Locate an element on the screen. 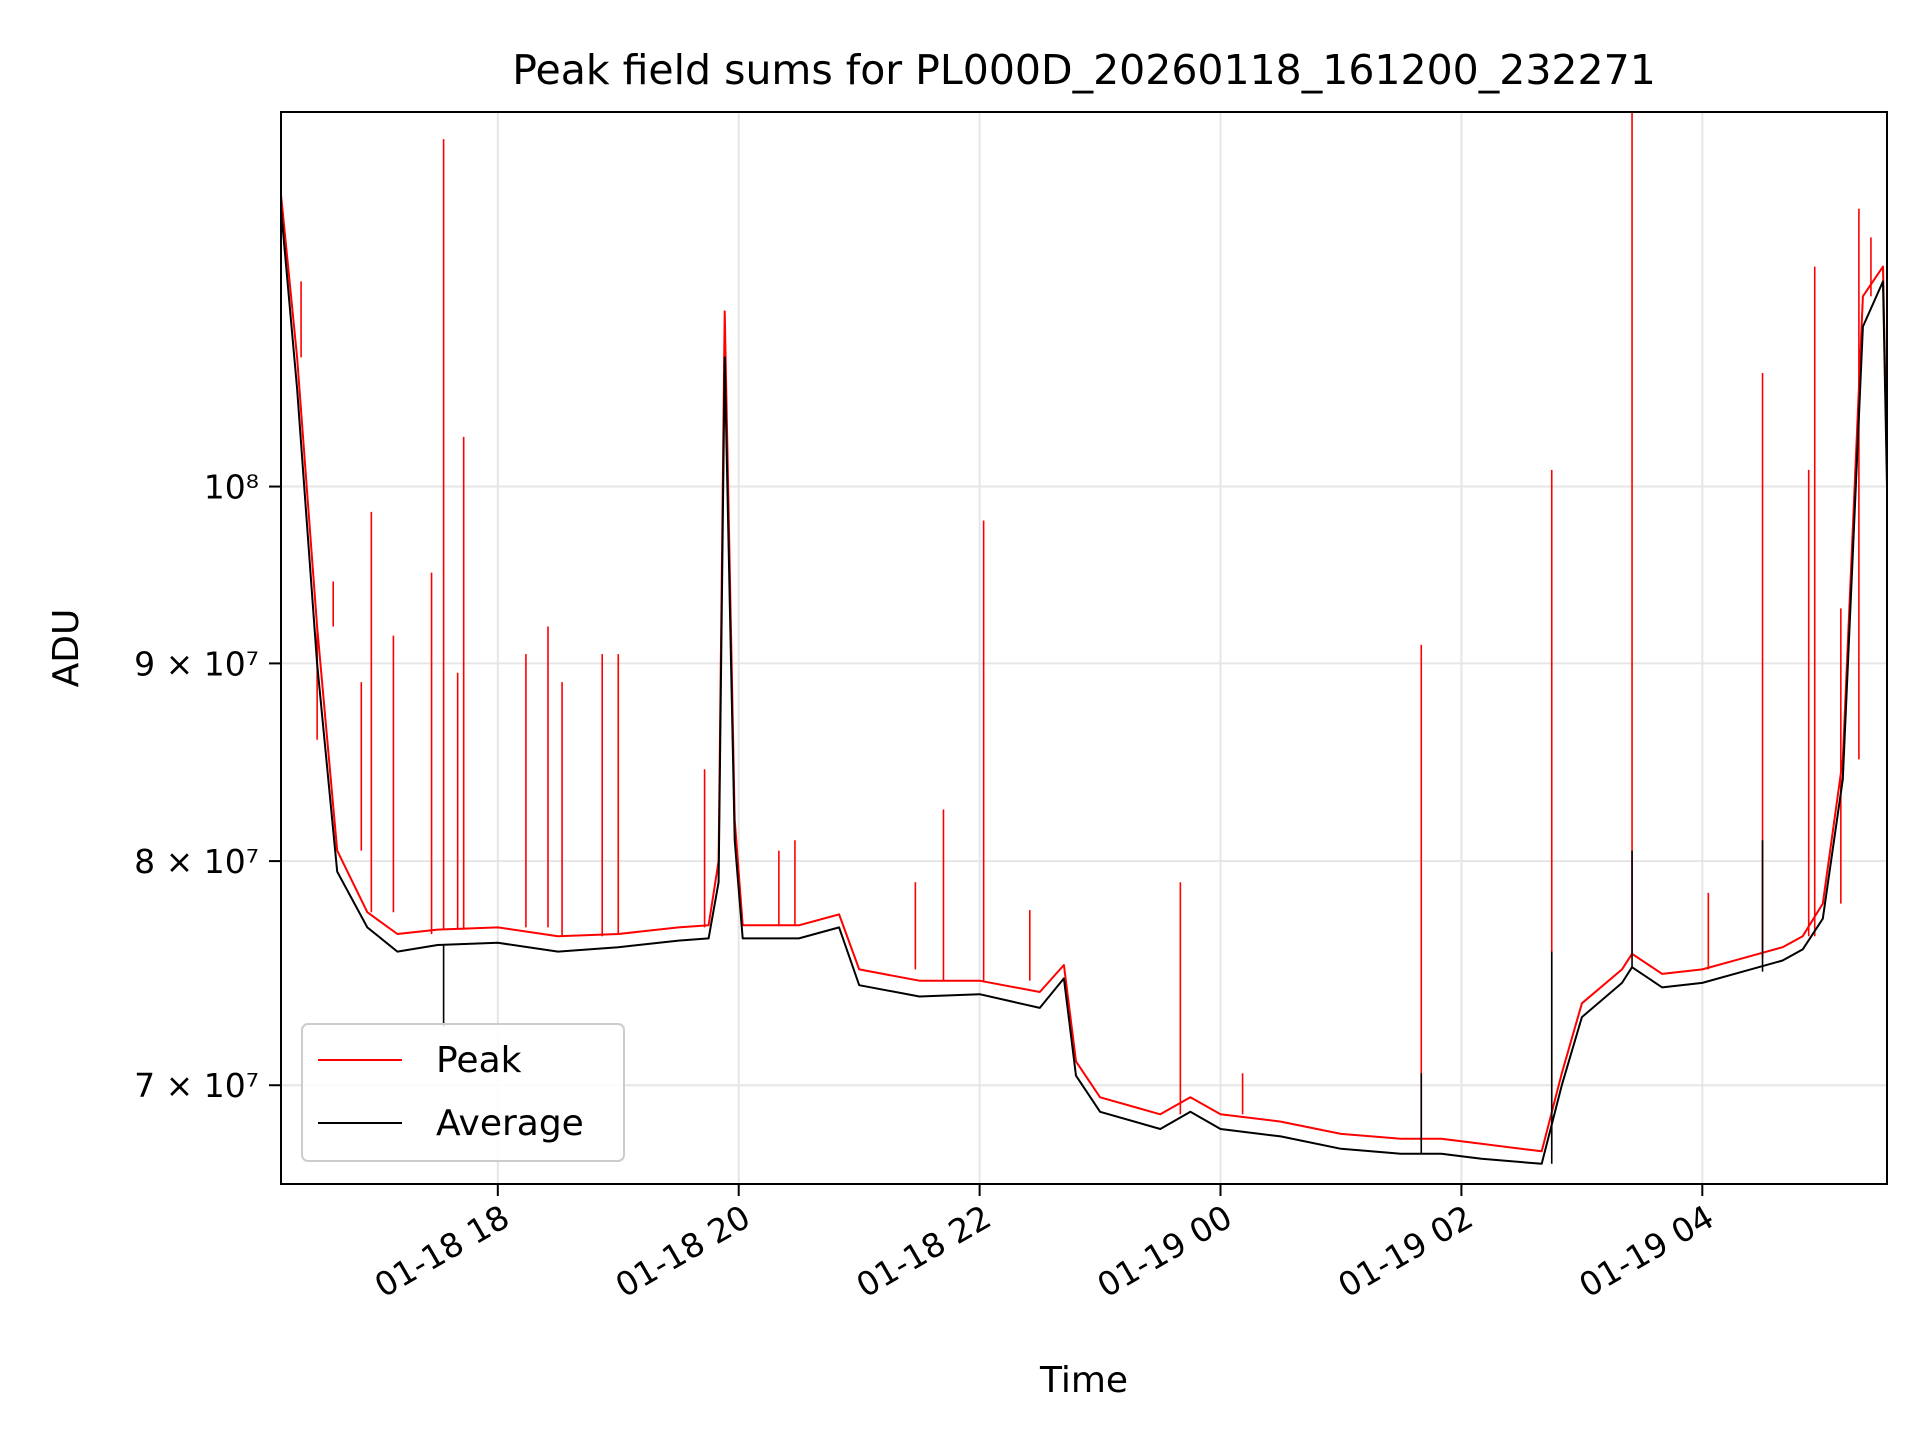  y-tick-label: 8 × 10⁷ is located at coordinates (196, 861).